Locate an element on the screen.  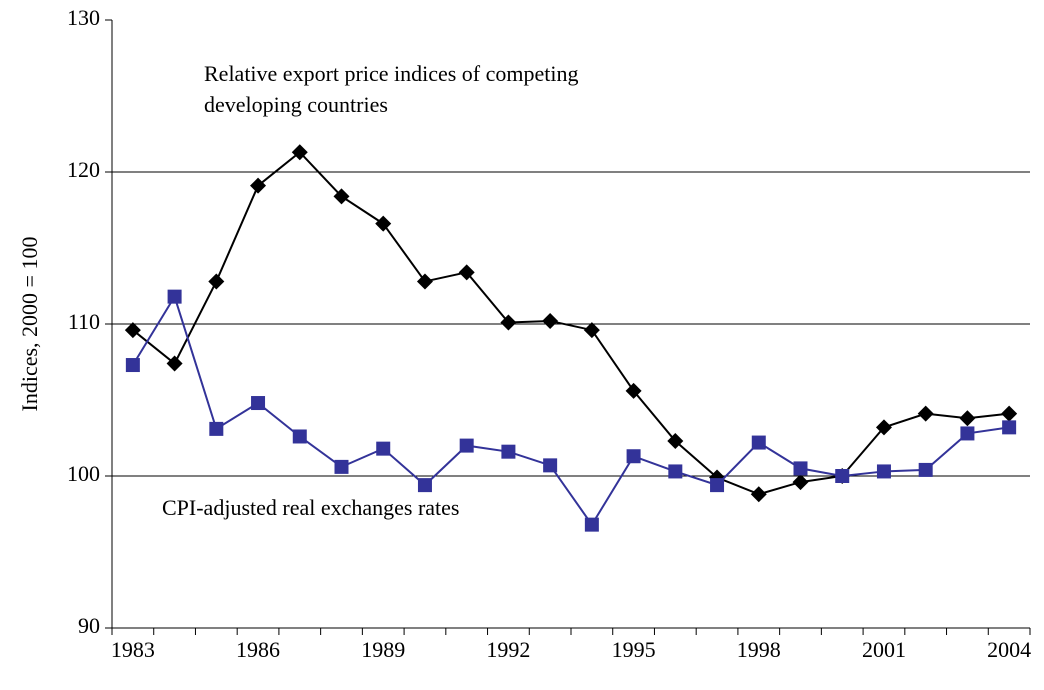
x-tick-label: 2004 is located at coordinates (1009, 649).